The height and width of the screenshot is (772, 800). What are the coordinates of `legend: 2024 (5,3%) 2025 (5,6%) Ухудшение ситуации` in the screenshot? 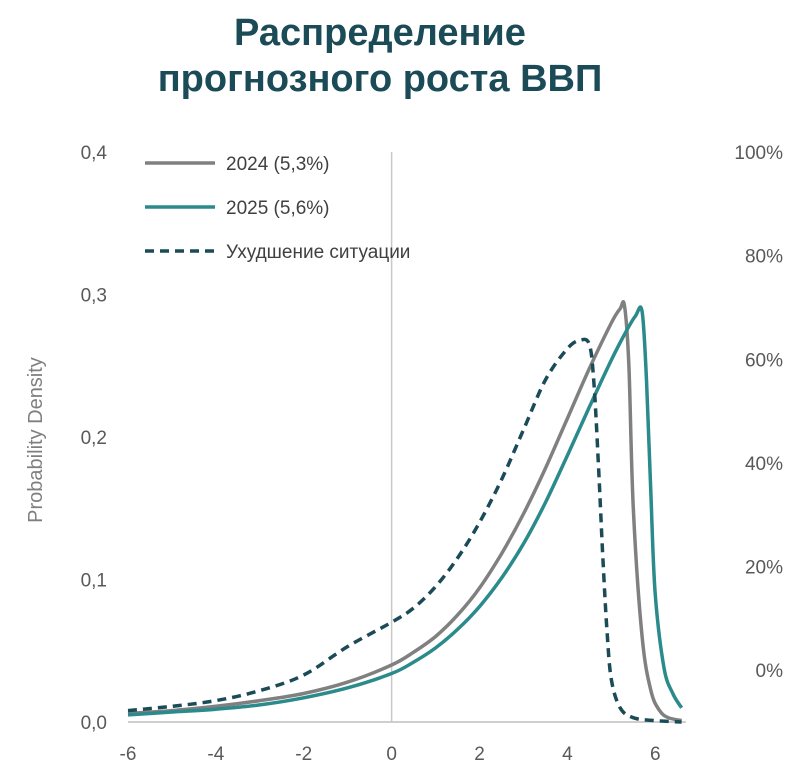 It's located at (277, 208).